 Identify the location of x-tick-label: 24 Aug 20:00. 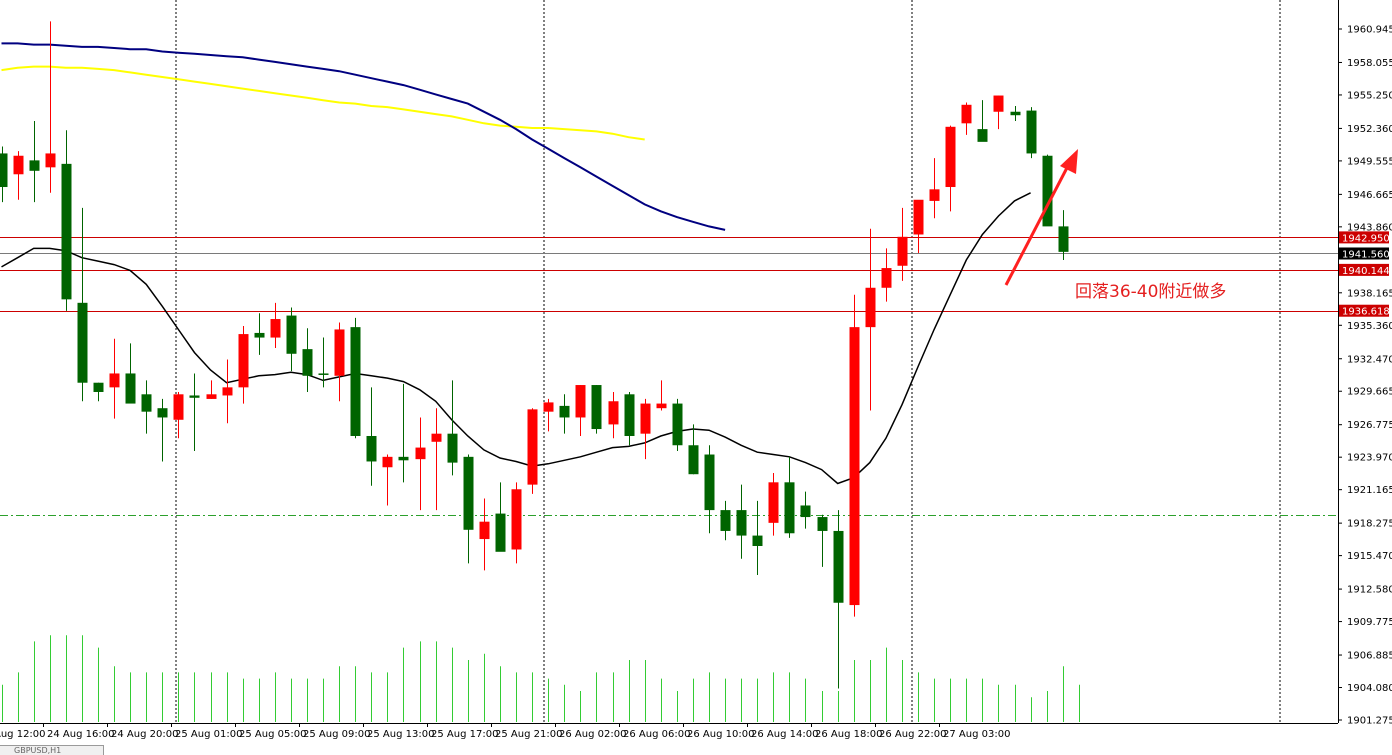
(144, 734).